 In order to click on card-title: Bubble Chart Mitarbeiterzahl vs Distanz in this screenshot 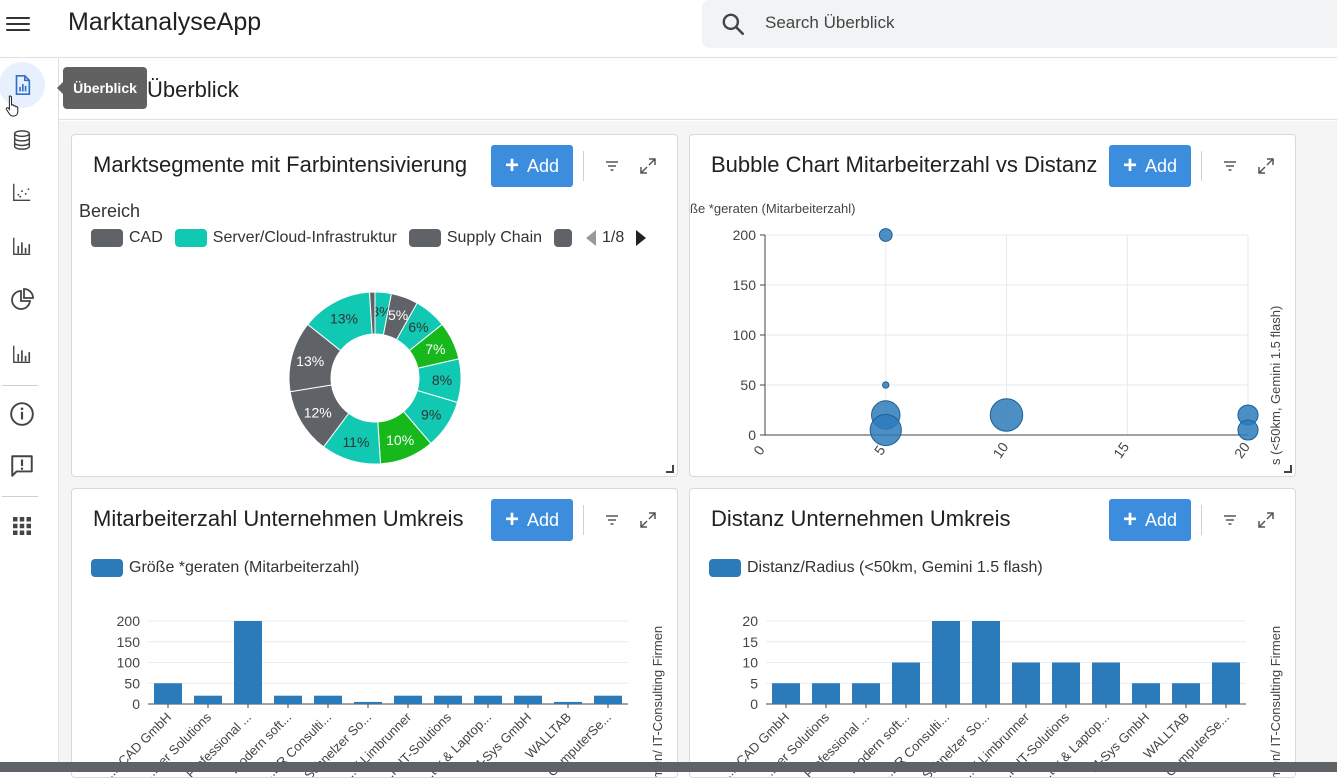, I will do `click(904, 164)`.